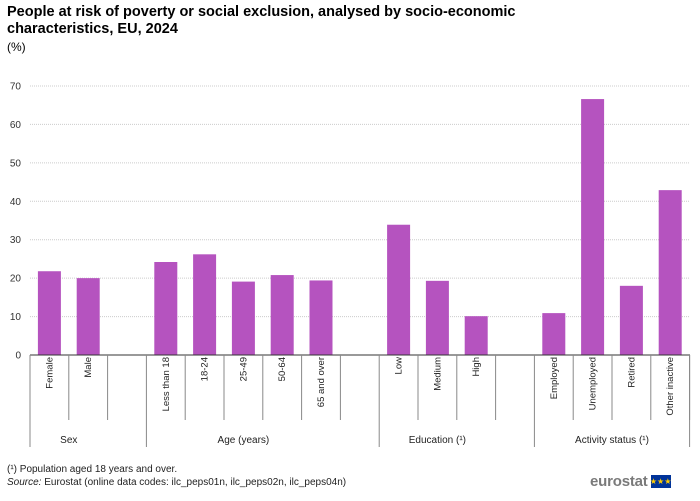 The height and width of the screenshot is (501, 700). What do you see at coordinates (16, 47) in the screenshot?
I see `unit-label: (%)` at bounding box center [16, 47].